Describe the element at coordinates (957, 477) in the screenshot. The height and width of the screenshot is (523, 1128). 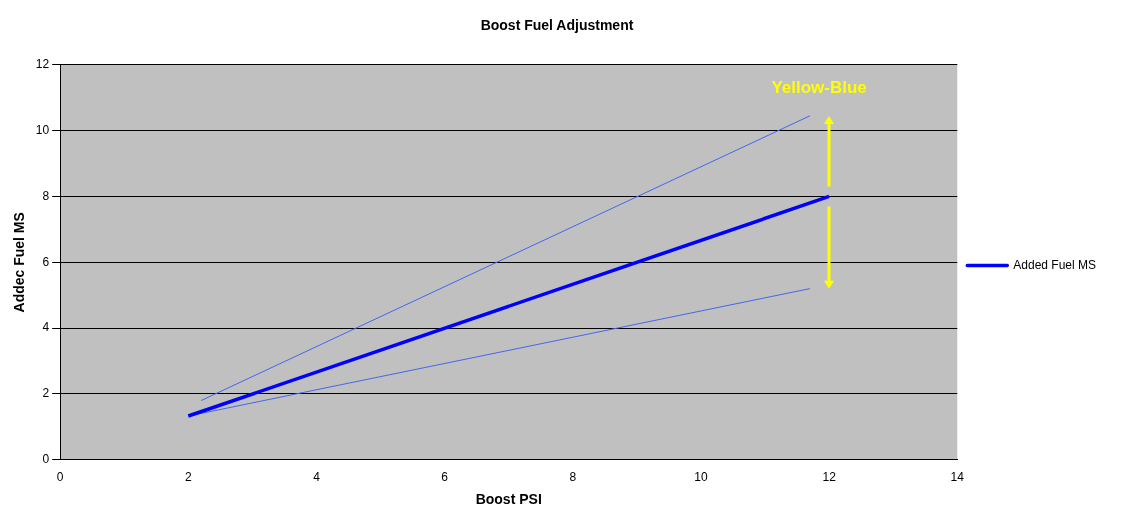
I see `x-tick-label: 14` at that location.